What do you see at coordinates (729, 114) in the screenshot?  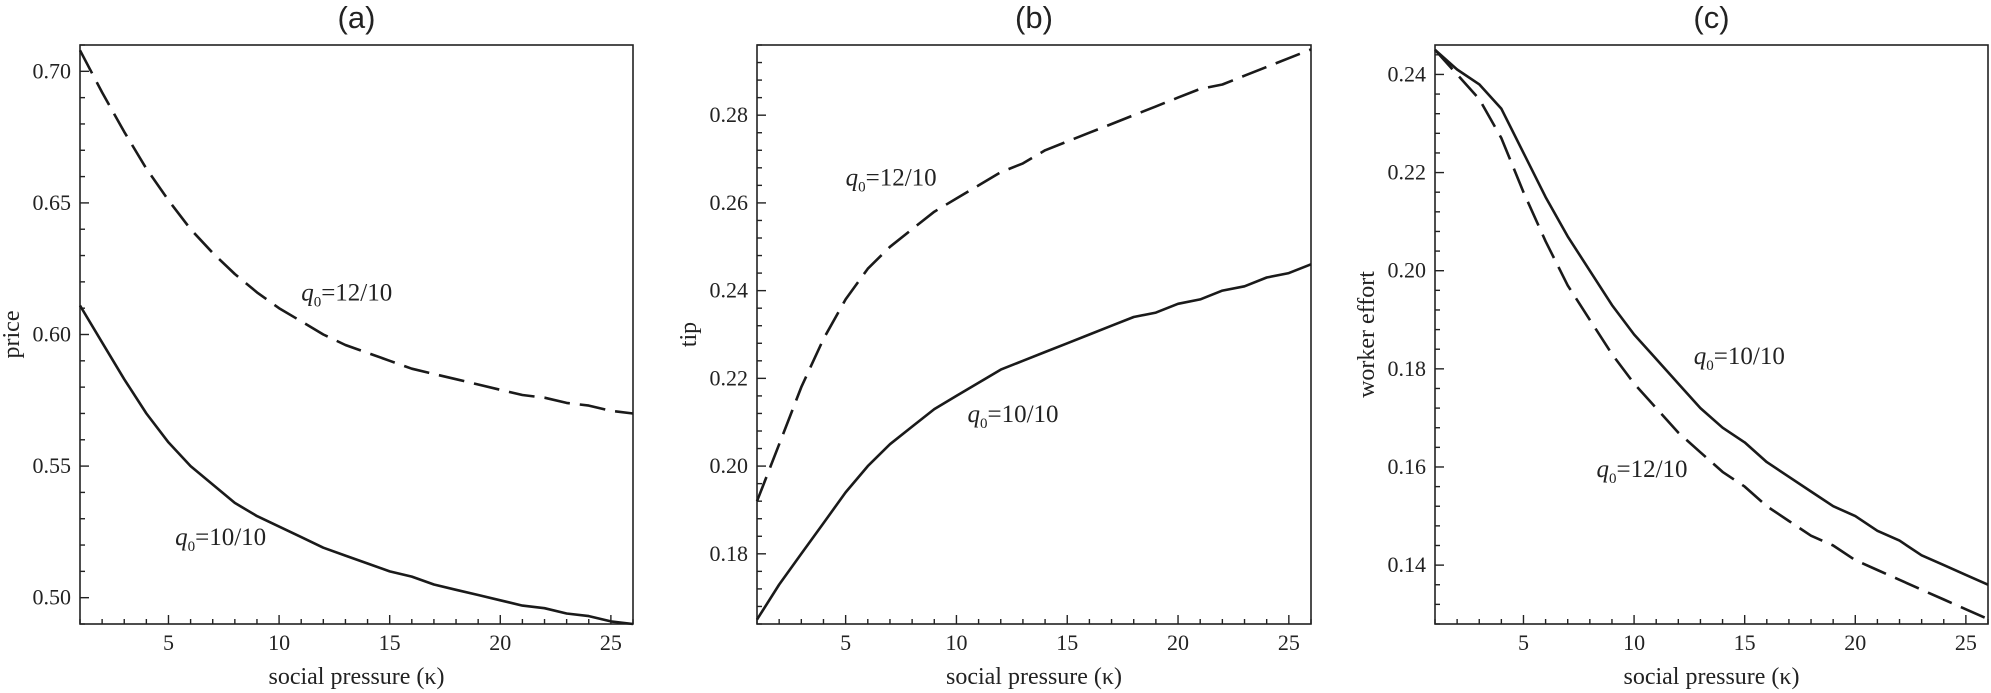 I see `y-tick-label: 0.28` at bounding box center [729, 114].